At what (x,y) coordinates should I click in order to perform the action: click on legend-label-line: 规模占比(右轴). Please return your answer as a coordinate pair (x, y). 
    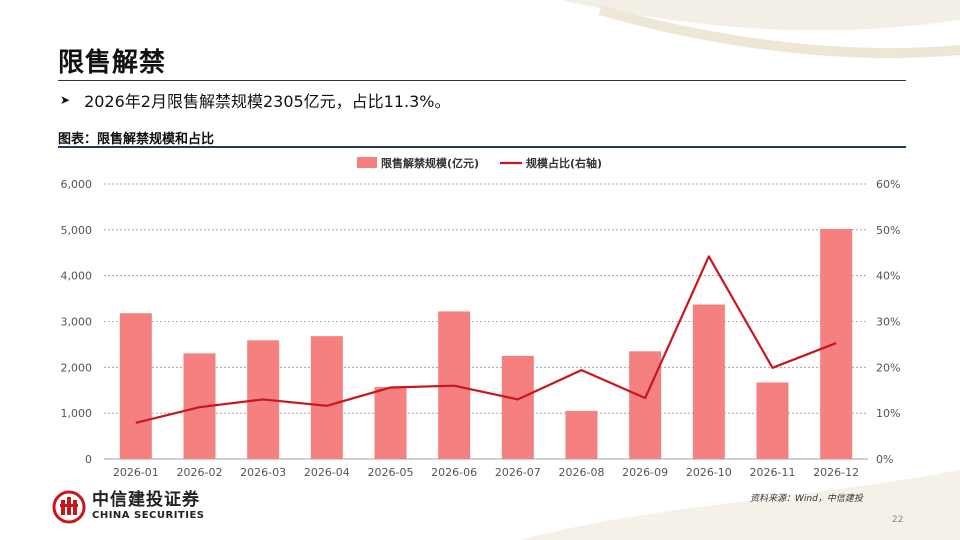
    Looking at the image, I should click on (564, 163).